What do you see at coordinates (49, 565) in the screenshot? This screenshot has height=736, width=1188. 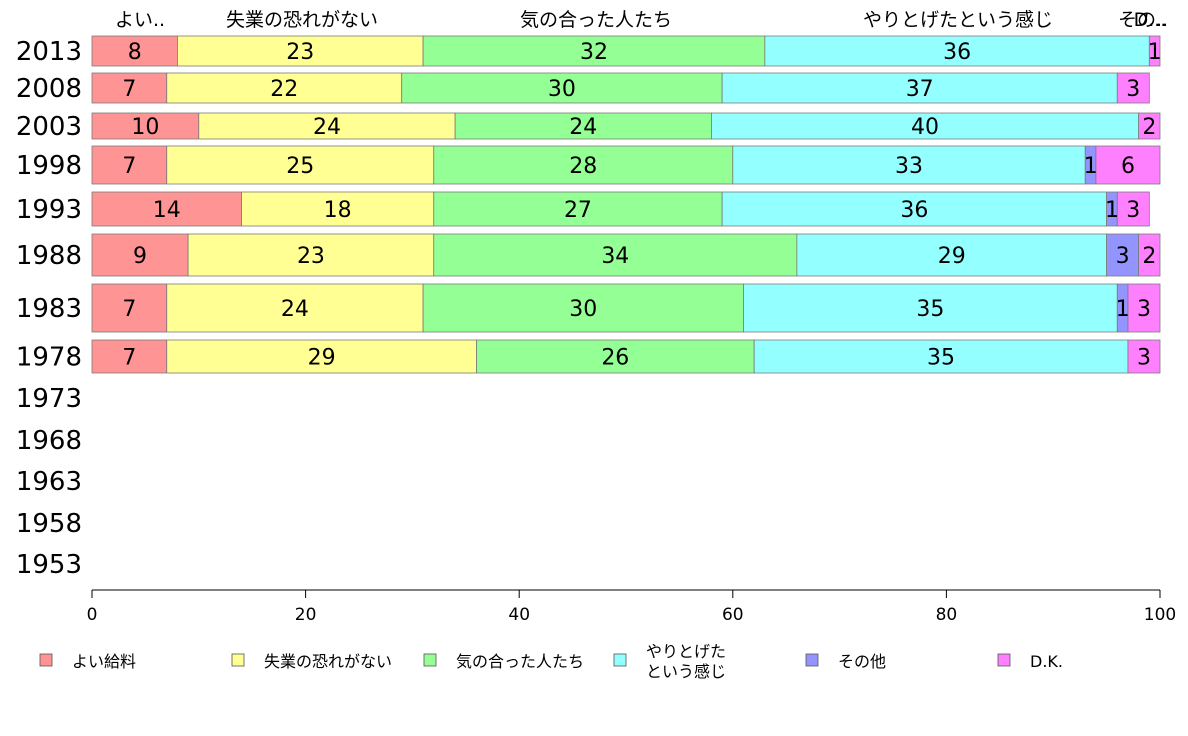 I see `year-label: 1953` at bounding box center [49, 565].